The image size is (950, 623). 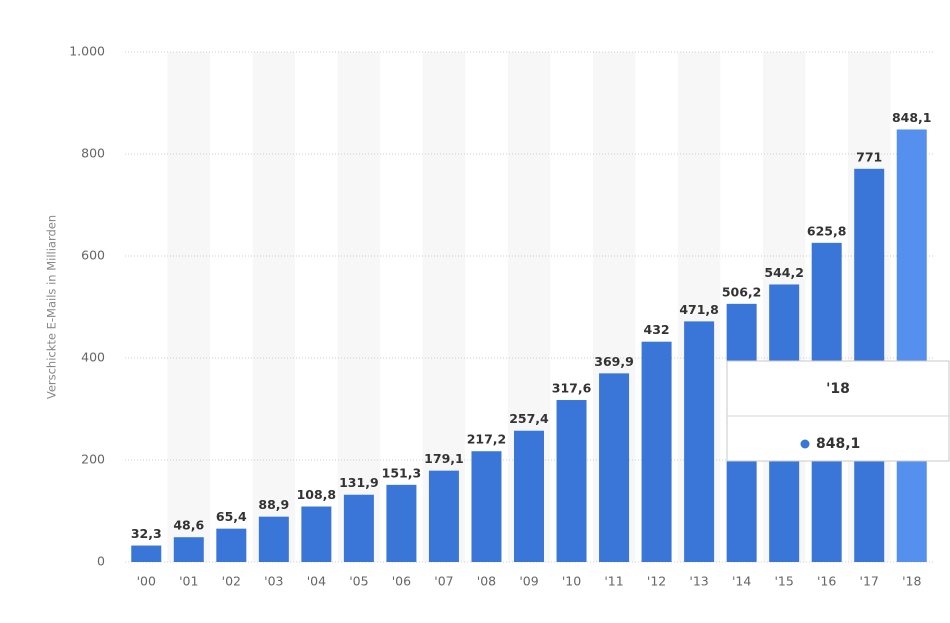 What do you see at coordinates (146, 581) in the screenshot?
I see `x-tick-label: '00` at bounding box center [146, 581].